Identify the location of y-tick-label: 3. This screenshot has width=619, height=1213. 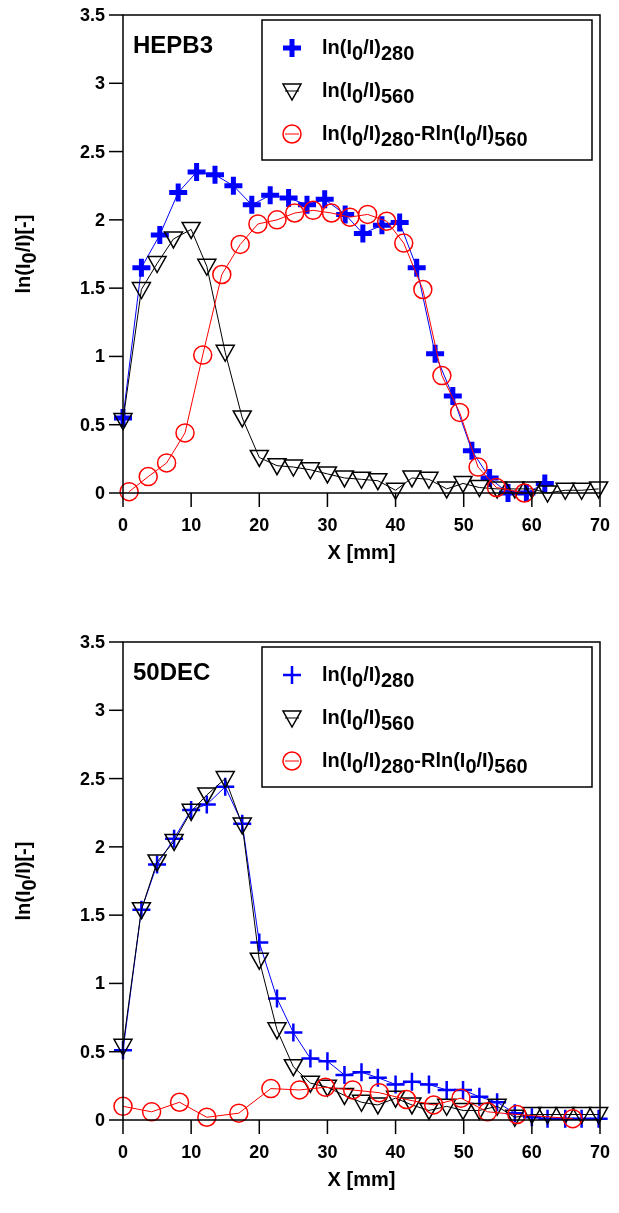
(99, 710).